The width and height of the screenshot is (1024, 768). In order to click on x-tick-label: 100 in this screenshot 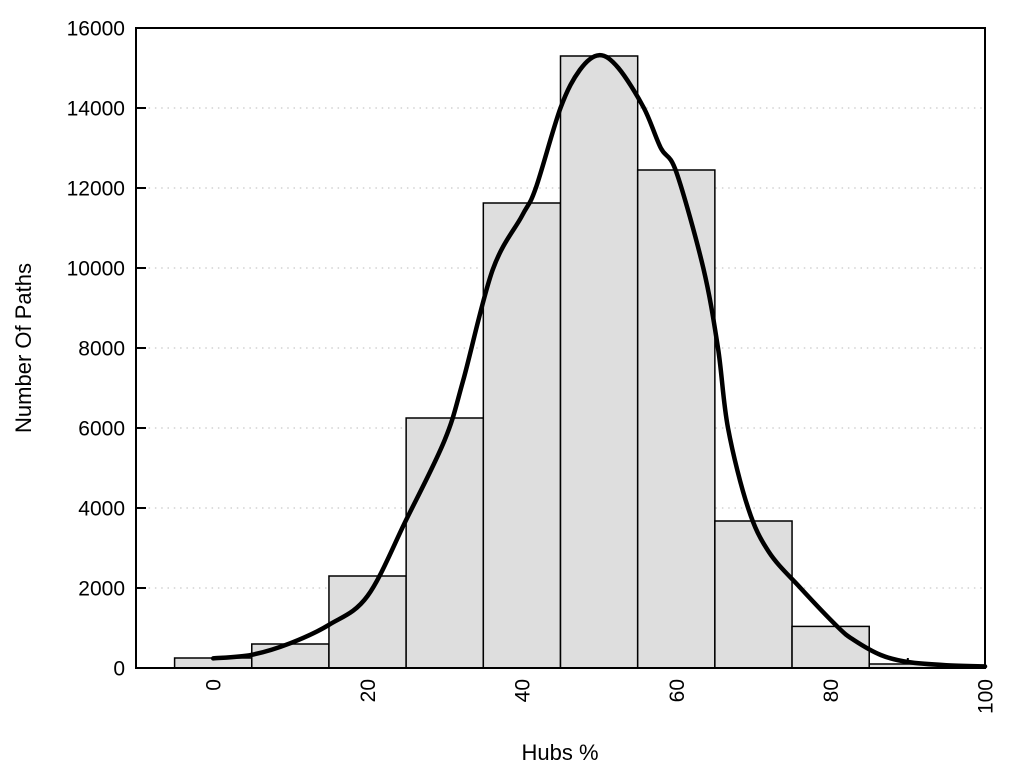, I will do `click(986, 696)`.